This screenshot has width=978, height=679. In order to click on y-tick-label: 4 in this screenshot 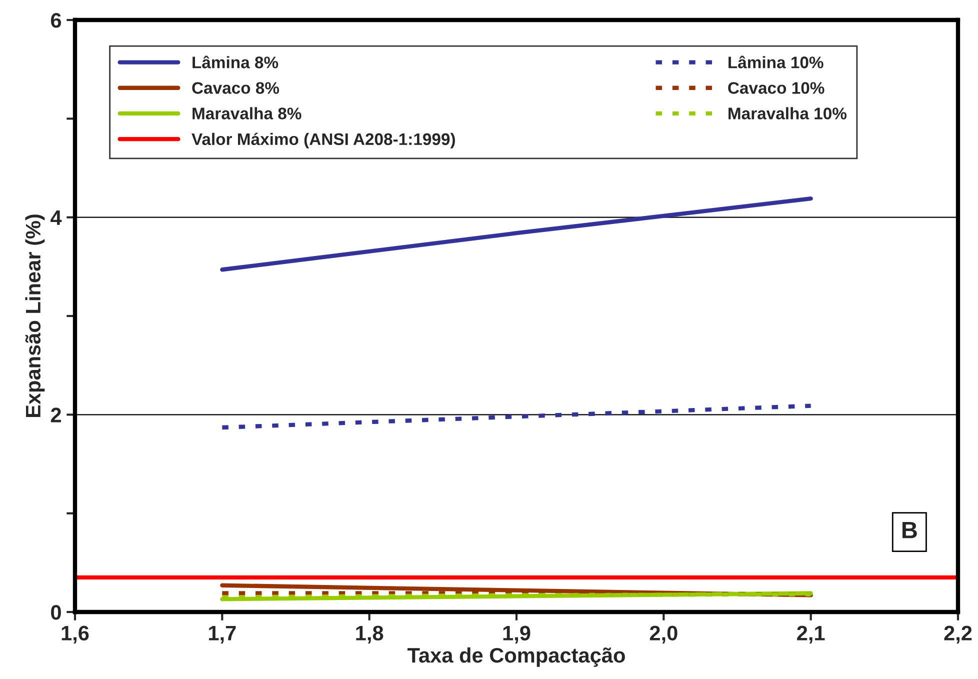, I will do `click(56, 217)`.